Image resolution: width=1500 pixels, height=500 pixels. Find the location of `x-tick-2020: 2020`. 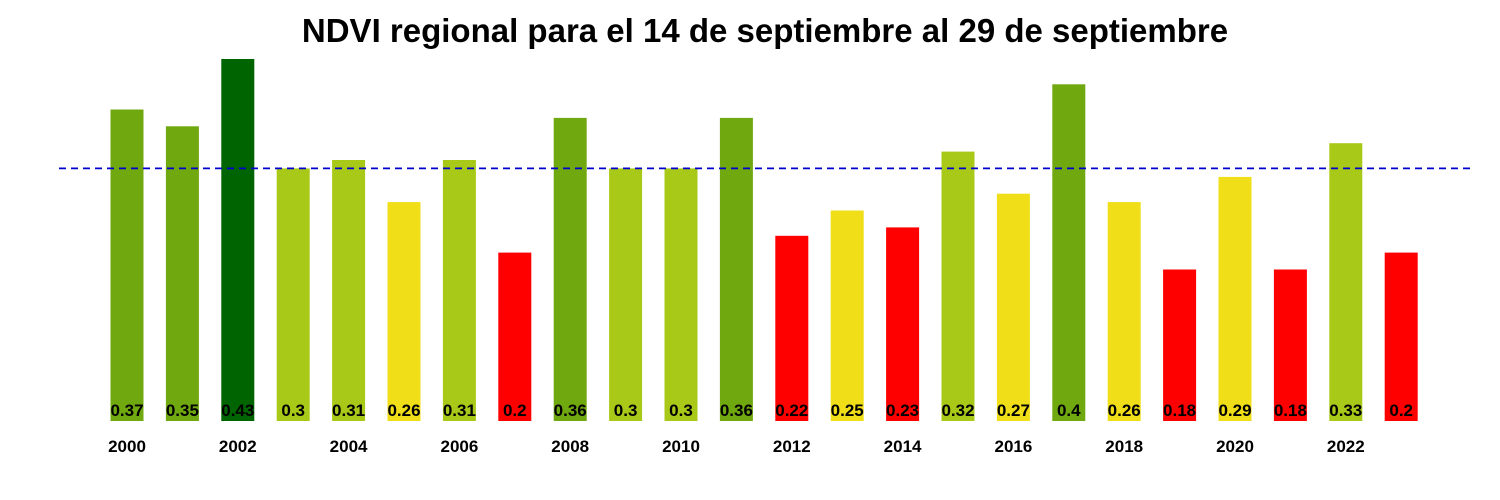

x-tick-2020: 2020 is located at coordinates (1235, 446).